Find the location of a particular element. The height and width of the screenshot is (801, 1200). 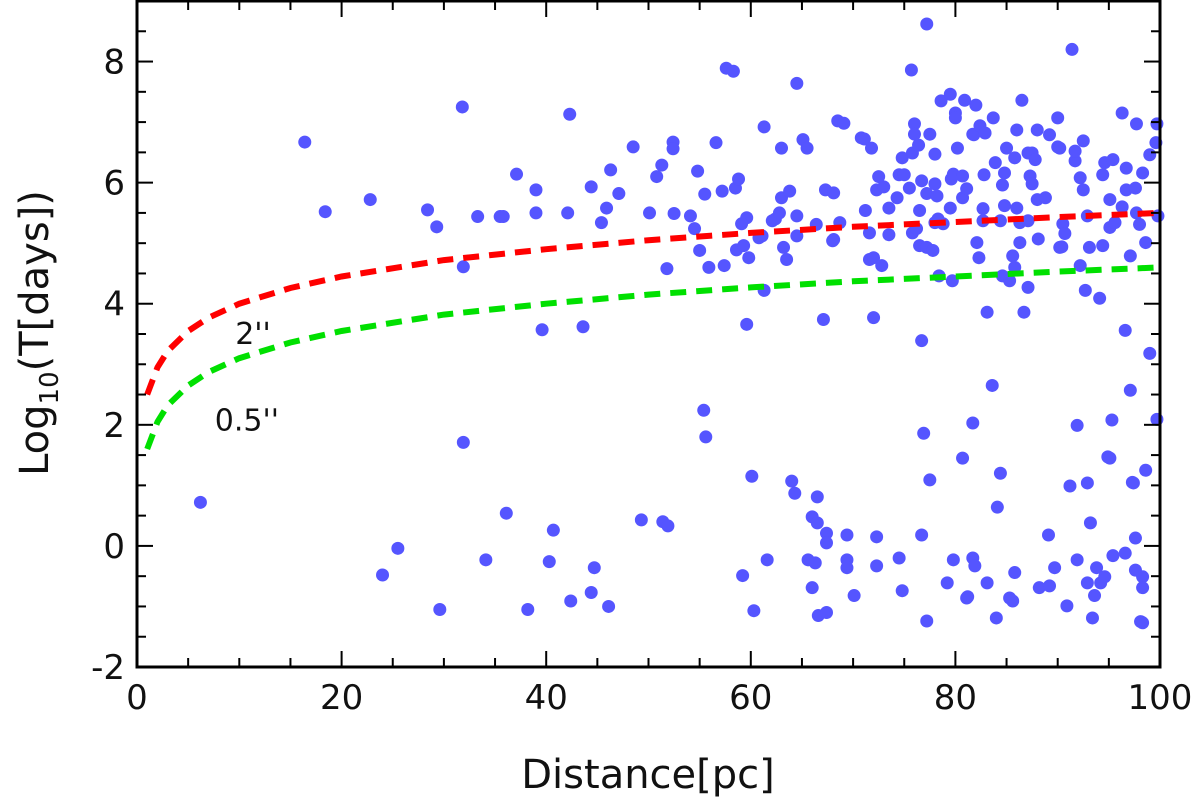

y-axis-label: Log10(T[days]) is located at coordinates (38, 333).